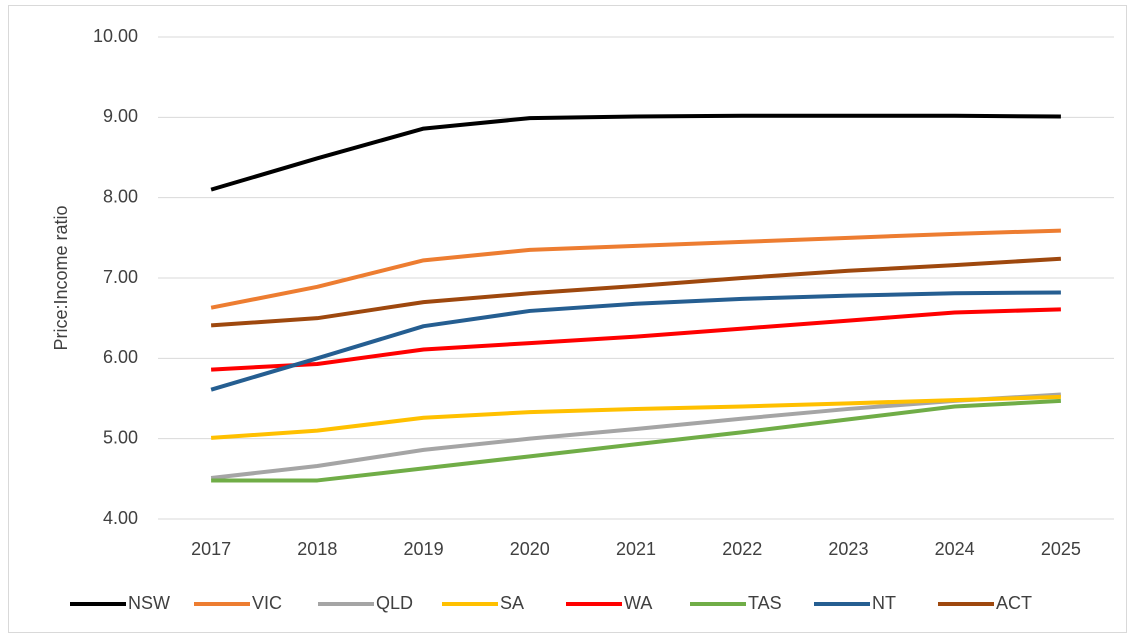 This screenshot has height=639, width=1133. What do you see at coordinates (394, 603) in the screenshot?
I see `legend-label: QLD` at bounding box center [394, 603].